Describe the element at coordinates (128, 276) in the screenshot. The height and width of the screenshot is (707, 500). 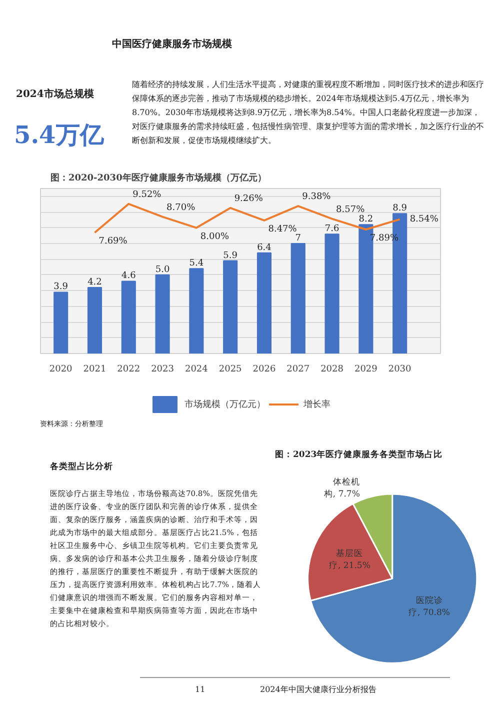
I see `data-label: 4.6` at that location.